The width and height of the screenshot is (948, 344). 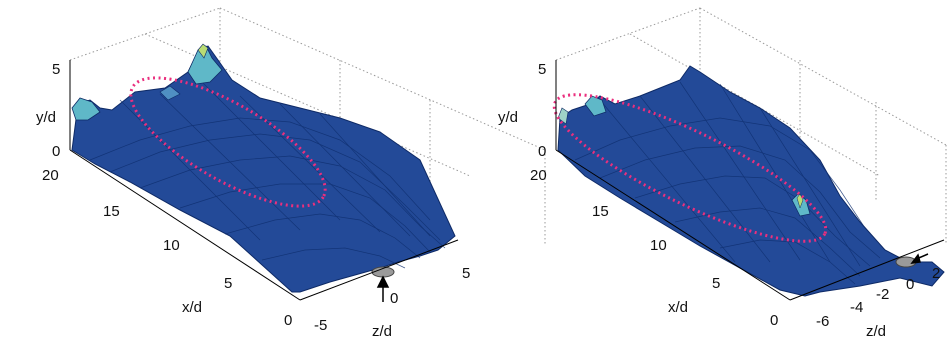 I want to click on y-tick-left-0: 0, so click(x=56, y=151).